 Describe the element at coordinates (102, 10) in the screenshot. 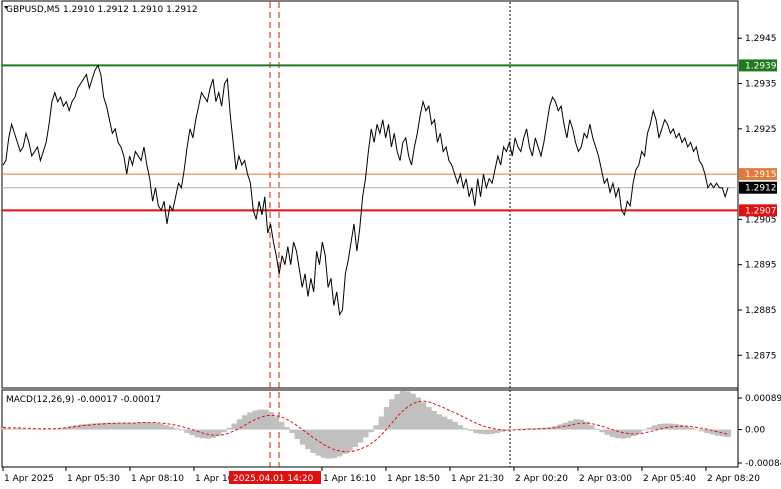

I see `symbol-header: GBPUSD,M5 1.2910 1.2912 1.2910 1.2912` at that location.